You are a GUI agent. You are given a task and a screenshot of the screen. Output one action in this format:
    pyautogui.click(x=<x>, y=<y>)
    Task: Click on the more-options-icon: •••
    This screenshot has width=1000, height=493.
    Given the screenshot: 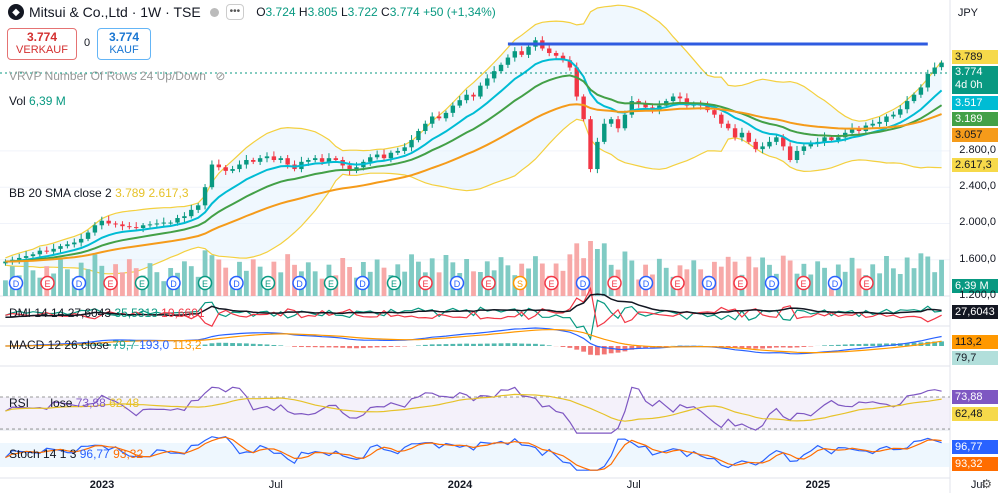 What is the action you would take?
    pyautogui.click(x=235, y=12)
    